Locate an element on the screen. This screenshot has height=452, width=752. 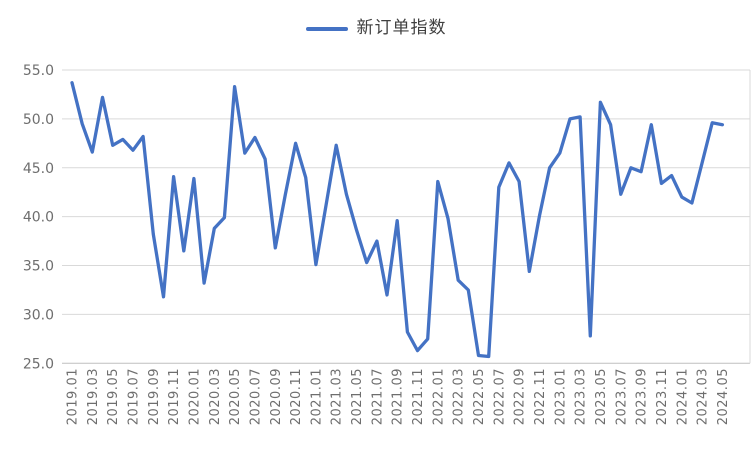
x-tick-label: 2024.01 is located at coordinates (682, 396).